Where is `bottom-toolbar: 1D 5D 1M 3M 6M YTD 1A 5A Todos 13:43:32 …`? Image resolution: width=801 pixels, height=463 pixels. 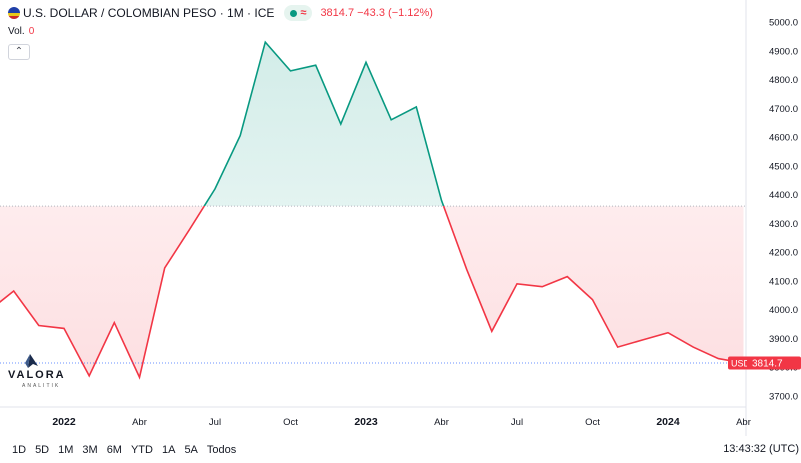
bottom-toolbar: 1D 5D 1M 3M 6M YTD 1A 5A Todos 13:43:32 … is located at coordinates (400, 449).